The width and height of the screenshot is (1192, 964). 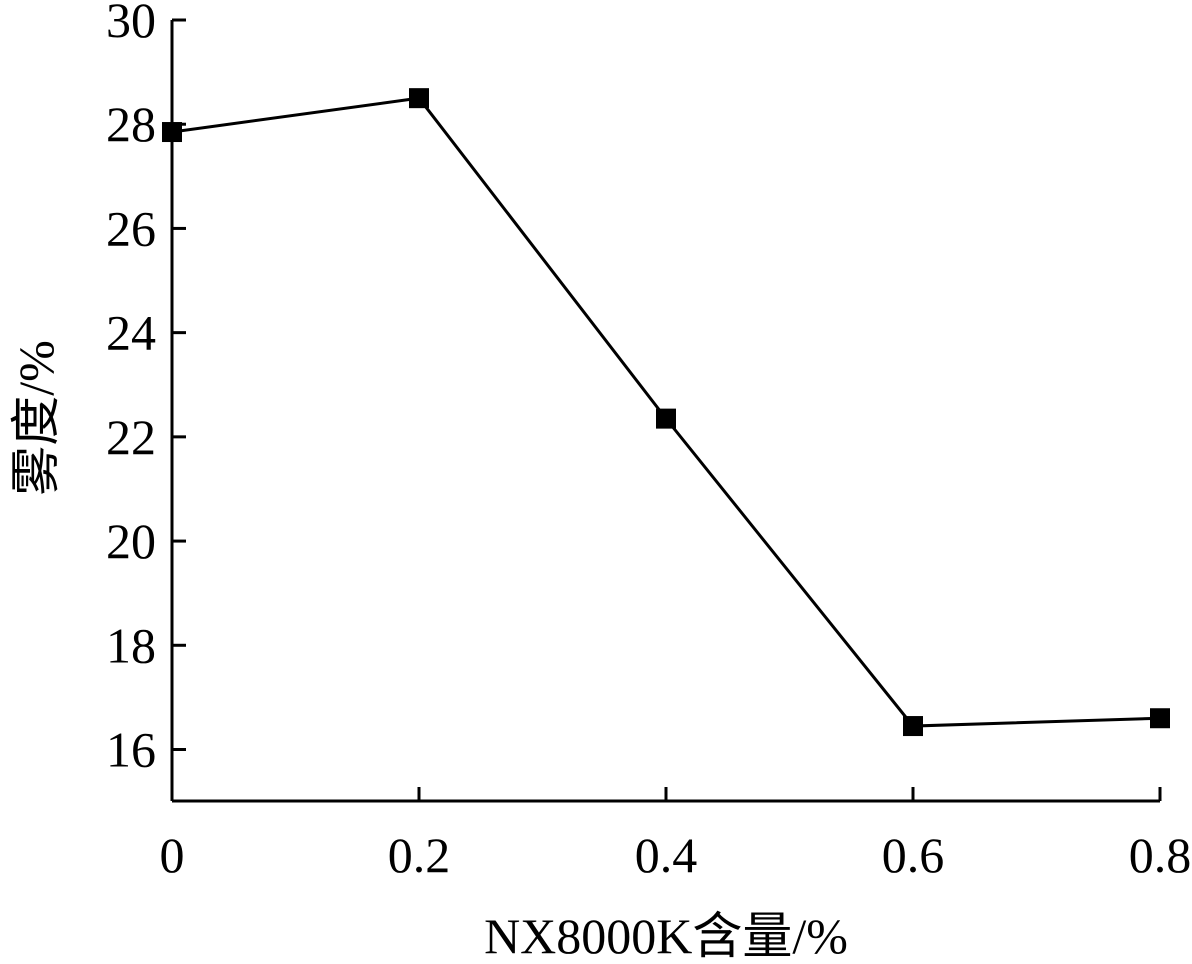 What do you see at coordinates (146, 389) in the screenshot?
I see `y-axis-ticks: 16 18 20 22 24 26 28 30` at bounding box center [146, 389].